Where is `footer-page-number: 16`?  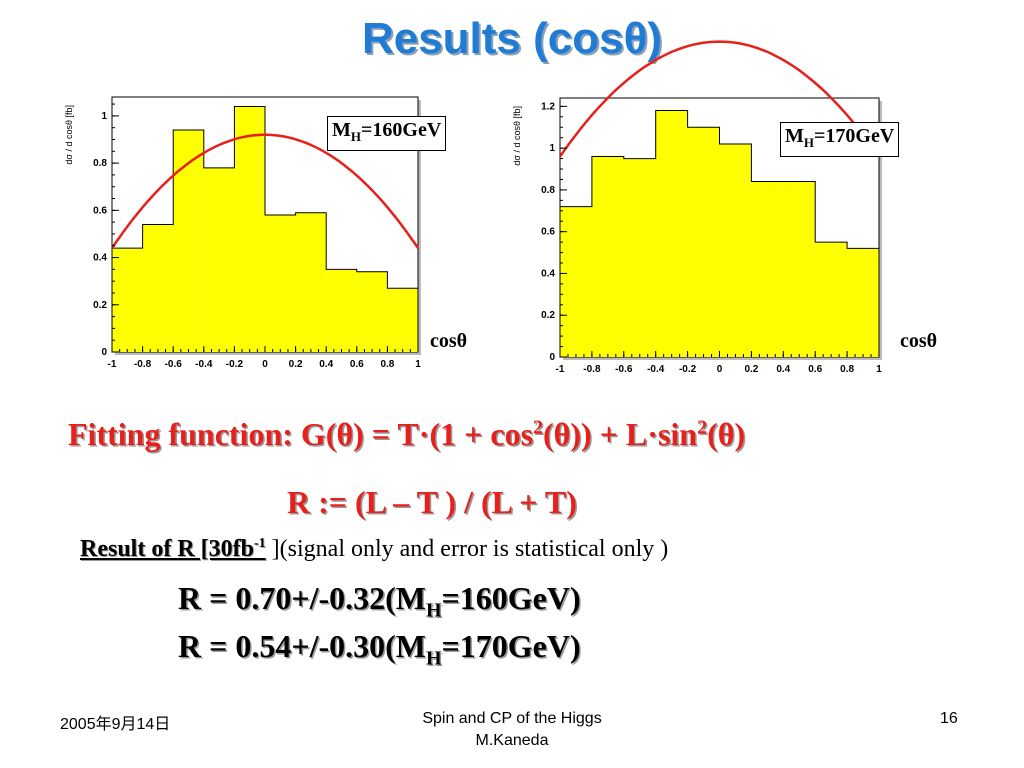
footer-page-number: 16 is located at coordinates (949, 718).